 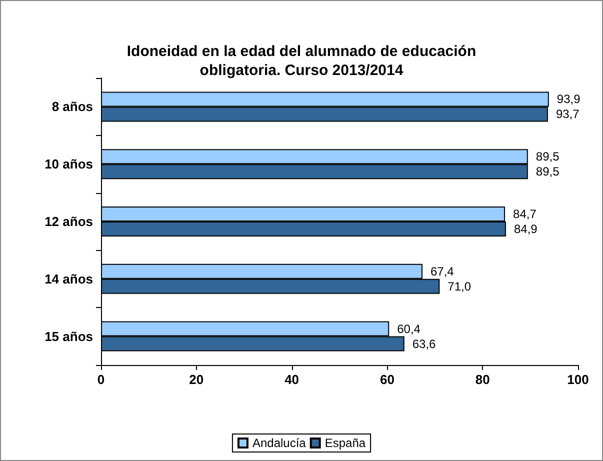 What do you see at coordinates (424, 343) in the screenshot?
I see `data-label: 63,6` at bounding box center [424, 343].